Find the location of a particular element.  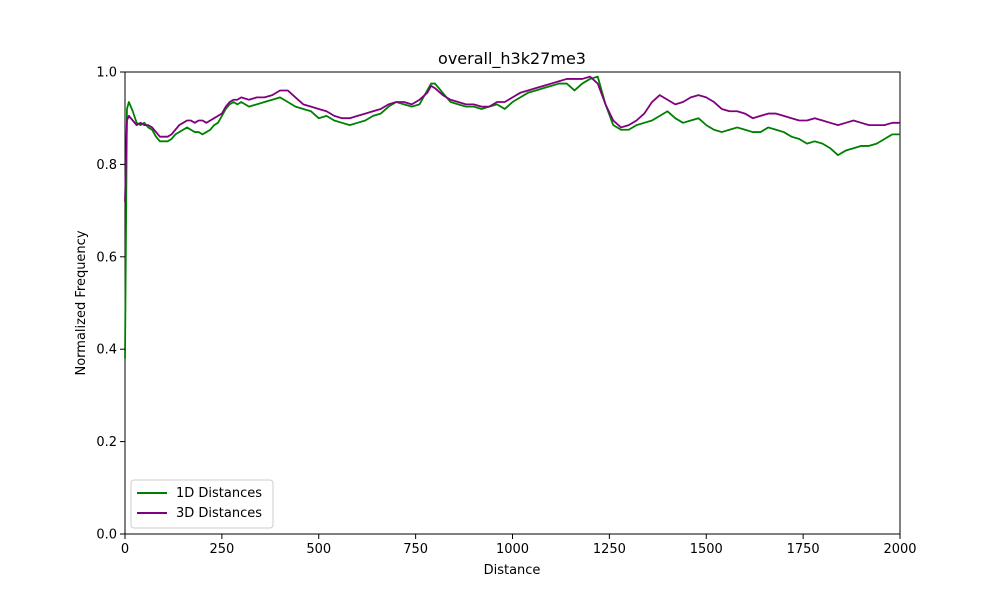

x-tick-label: 0 is located at coordinates (125, 549).